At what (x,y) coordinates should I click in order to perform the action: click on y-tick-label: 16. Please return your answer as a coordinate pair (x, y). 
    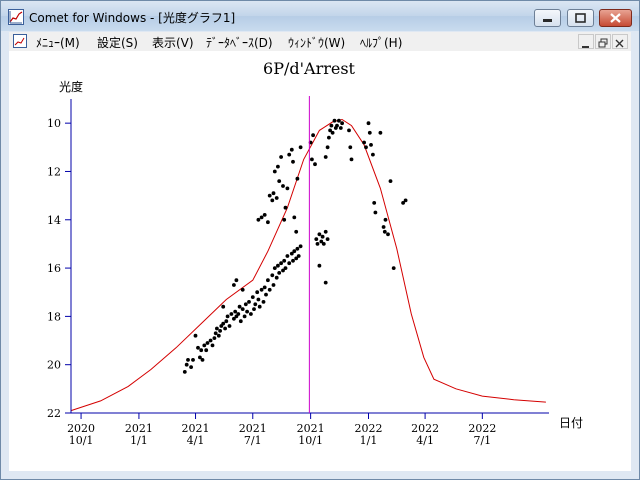
    Looking at the image, I should click on (54, 268).